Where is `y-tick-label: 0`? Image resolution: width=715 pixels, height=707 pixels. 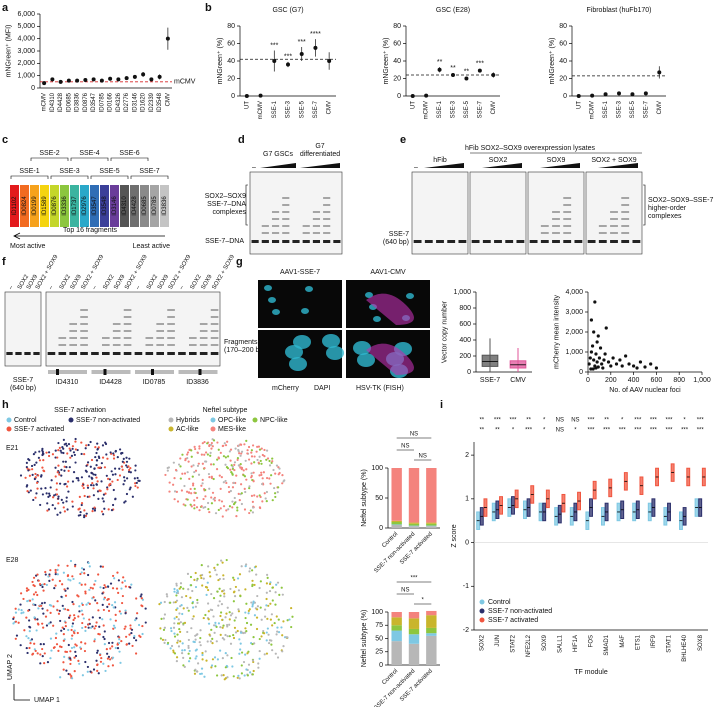 y-tick-label: 0 is located at coordinates (381, 665).